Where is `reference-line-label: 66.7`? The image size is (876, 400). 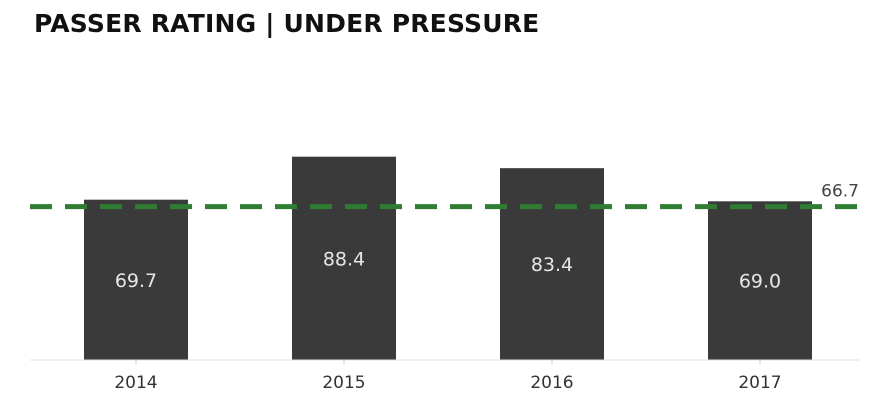
reference-line-label: 66.7 is located at coordinates (840, 192).